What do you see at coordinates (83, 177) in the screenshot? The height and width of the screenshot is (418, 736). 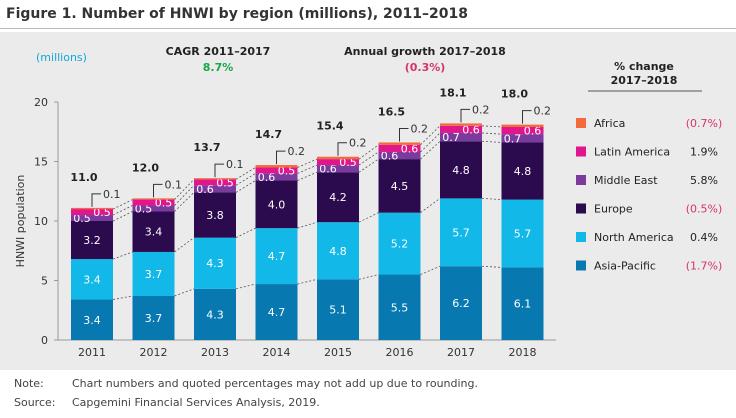 I see `total-label: 11.0` at bounding box center [83, 177].